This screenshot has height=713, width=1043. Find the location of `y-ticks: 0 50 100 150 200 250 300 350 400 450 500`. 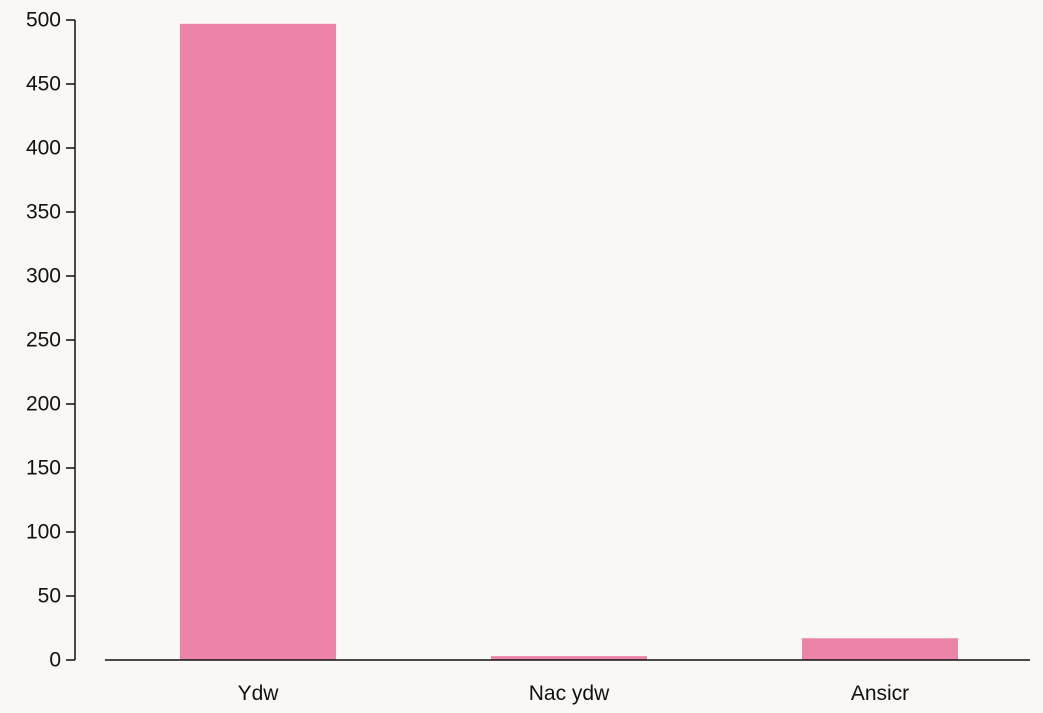

y-ticks: 0 50 100 150 200 250 300 350 400 450 500 is located at coordinates (50, 340).